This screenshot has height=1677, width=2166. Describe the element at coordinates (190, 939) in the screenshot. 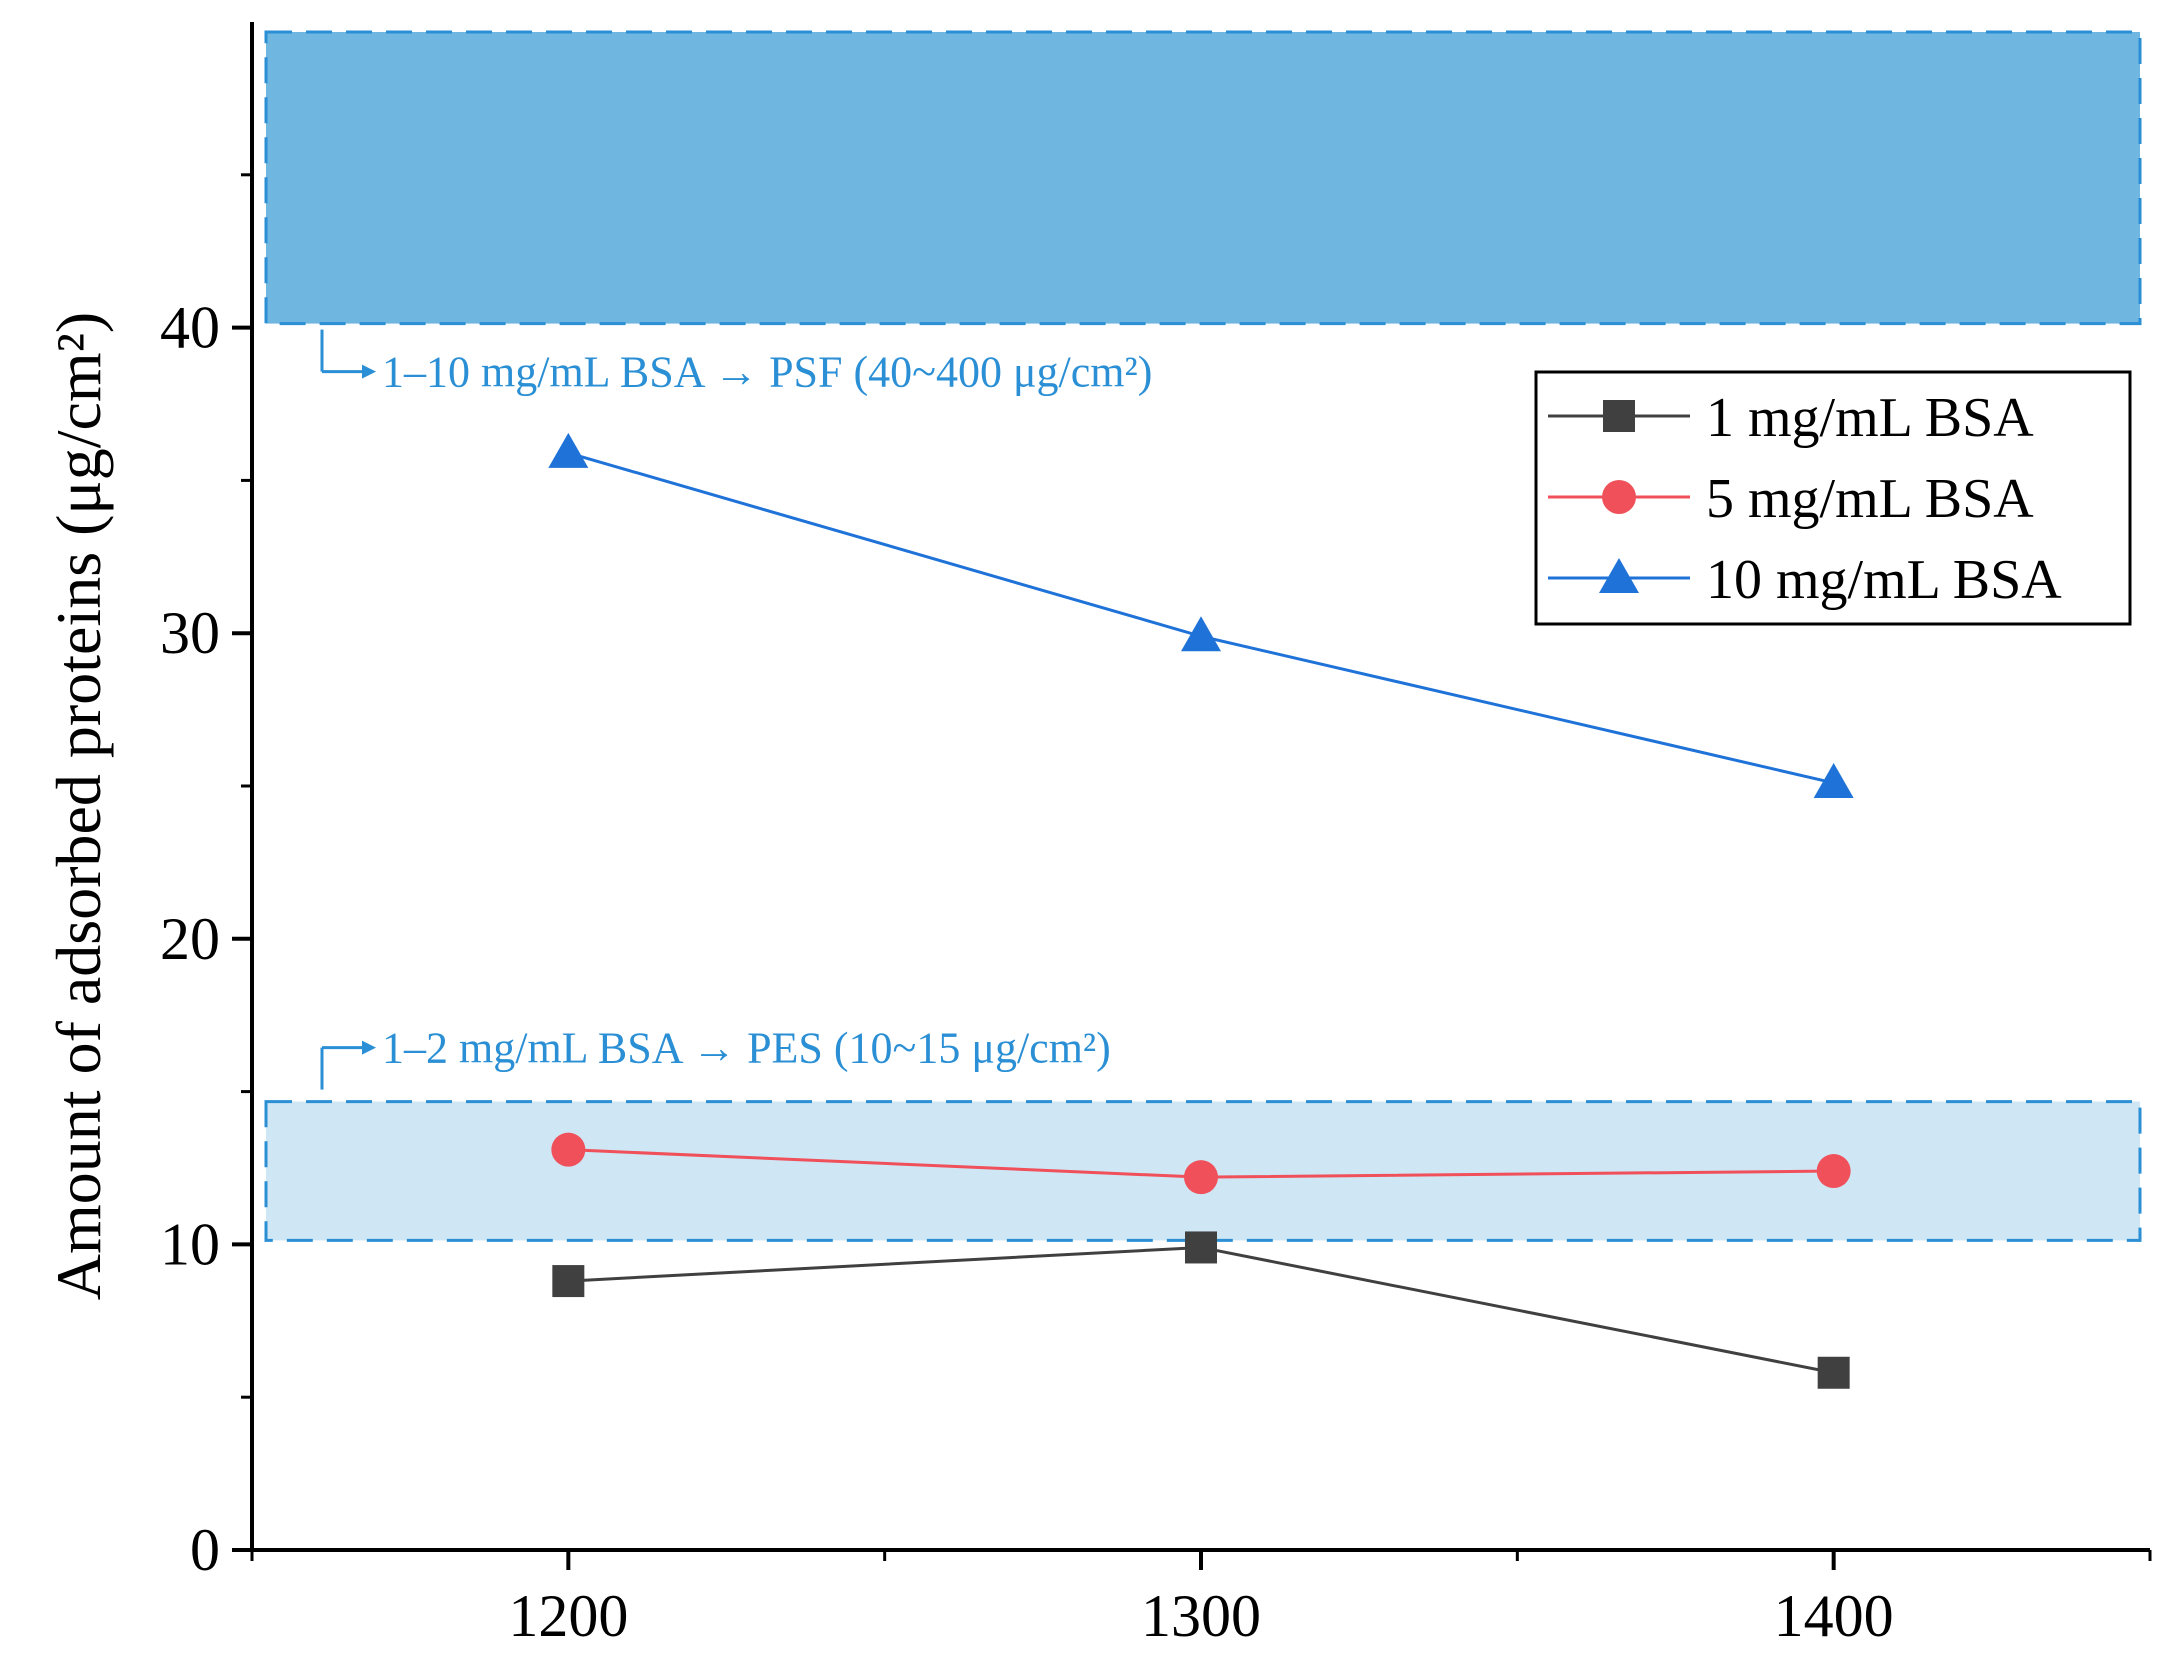

I see `y-tick-label-2: 20` at that location.